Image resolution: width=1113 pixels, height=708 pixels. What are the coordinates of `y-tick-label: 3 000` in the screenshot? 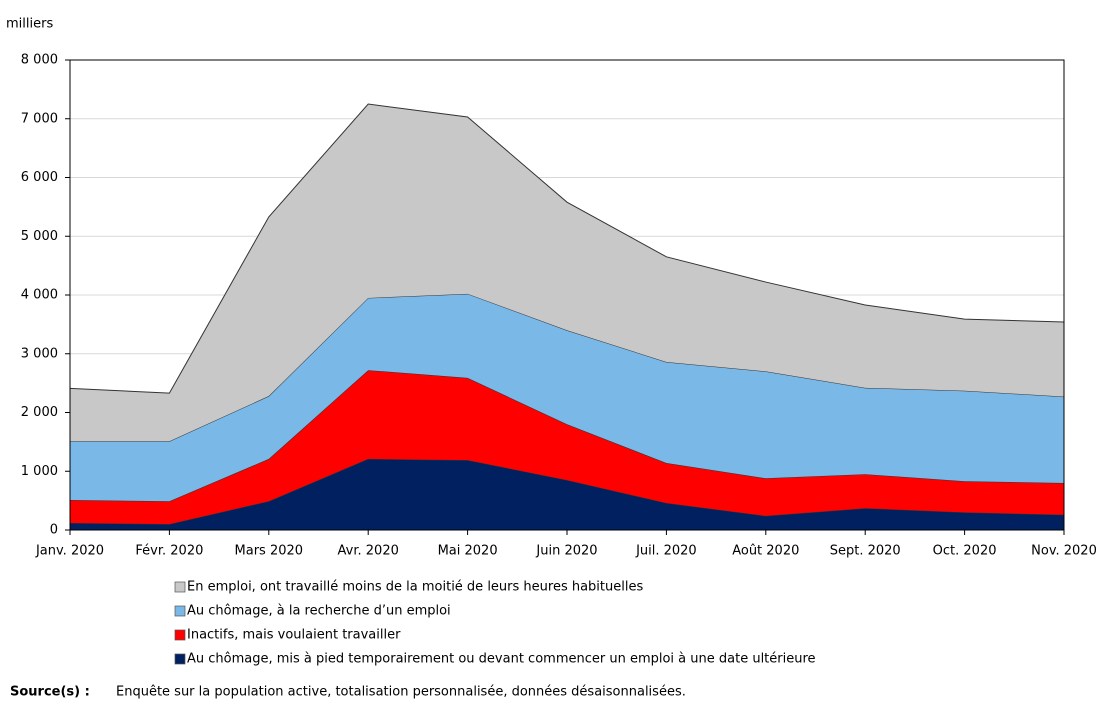 It's located at (39, 353).